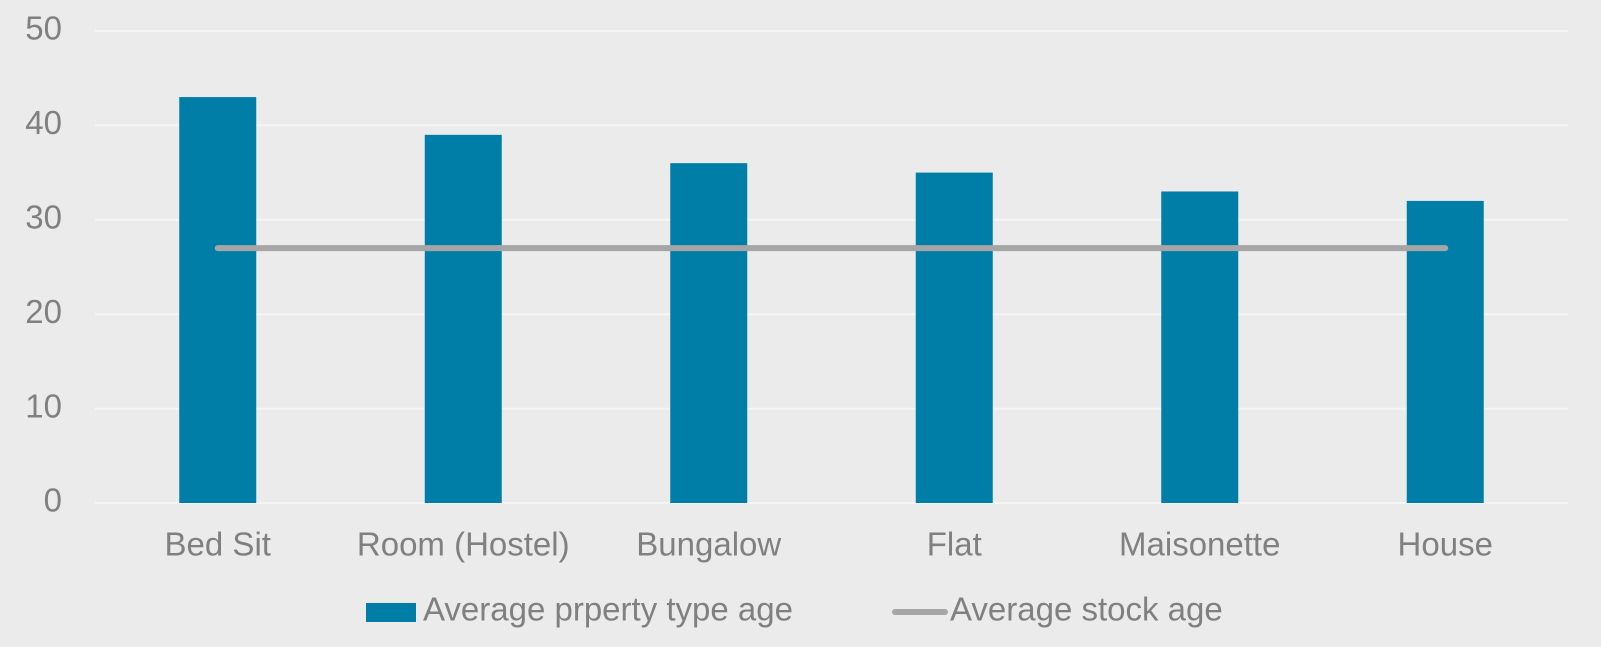 This screenshot has width=1601, height=647. I want to click on x-tick-label: Bed Sit, so click(218, 544).